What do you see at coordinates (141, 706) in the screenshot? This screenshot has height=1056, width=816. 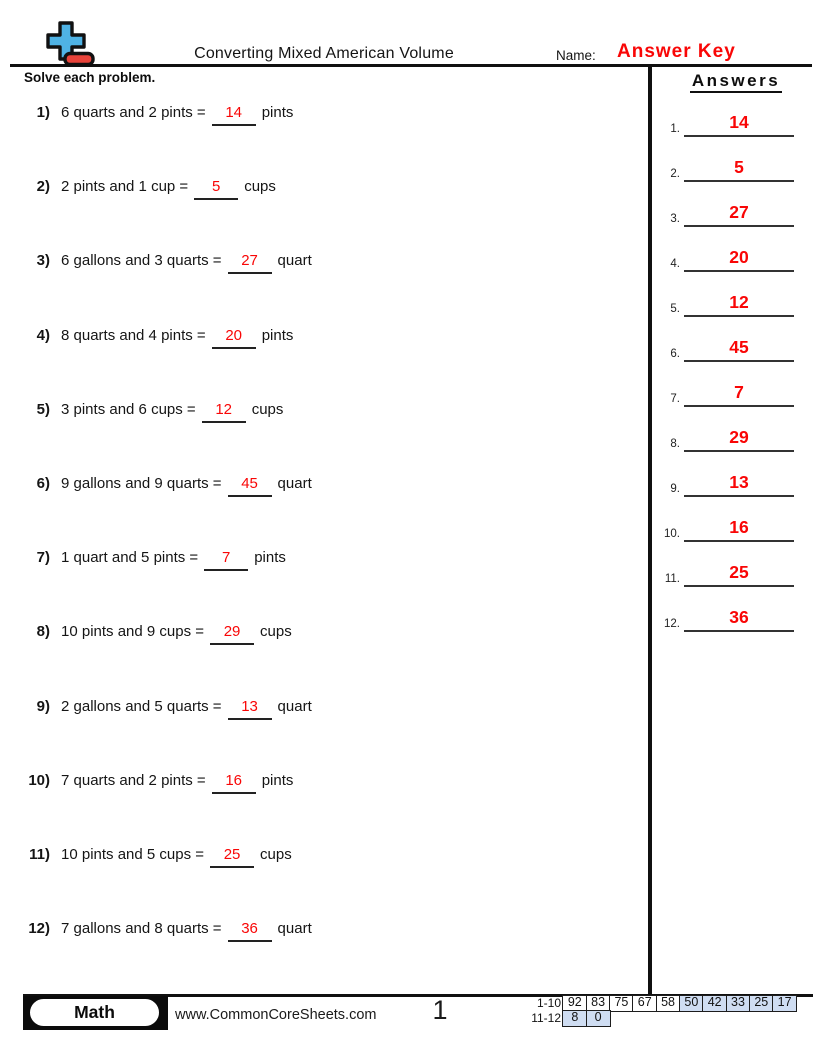 I see `problem-text: 2 gallons and 5 quarts =` at bounding box center [141, 706].